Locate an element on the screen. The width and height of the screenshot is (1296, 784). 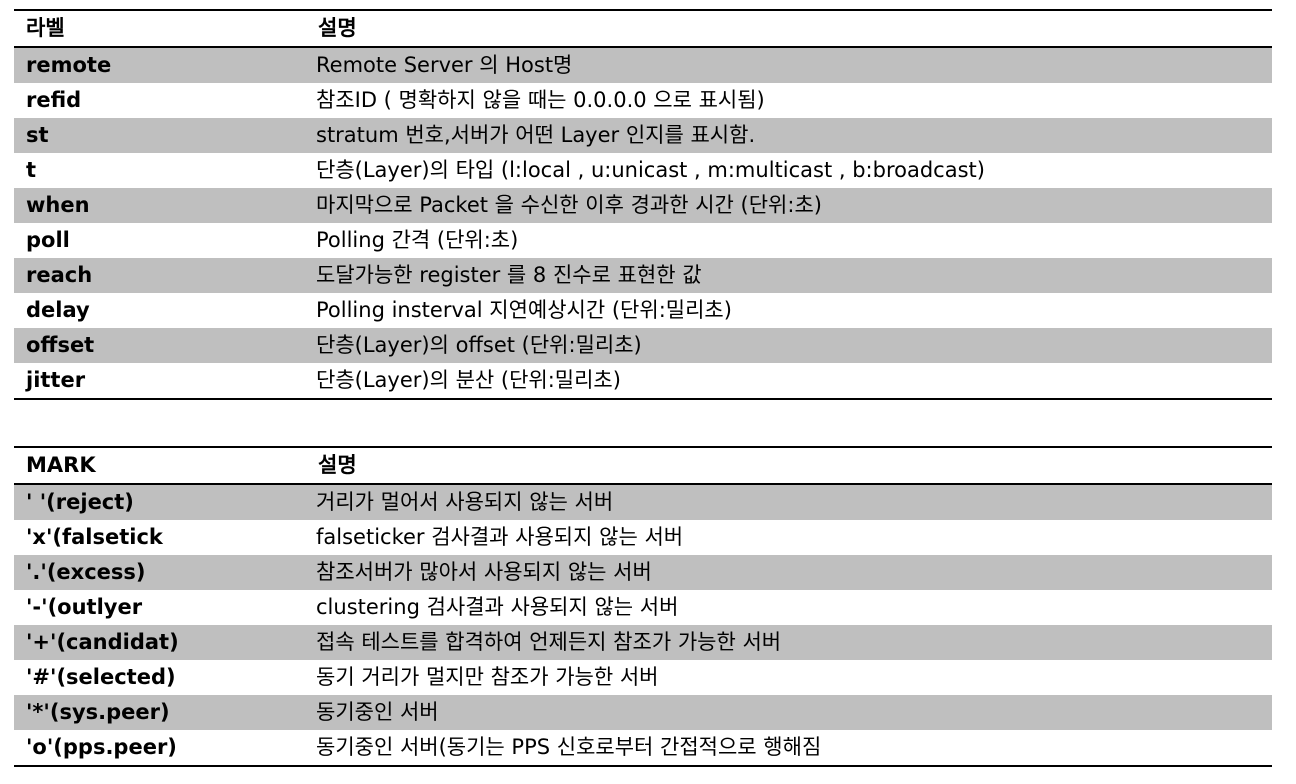
labels-header-row: 라벨 설명 is located at coordinates (643, 28).